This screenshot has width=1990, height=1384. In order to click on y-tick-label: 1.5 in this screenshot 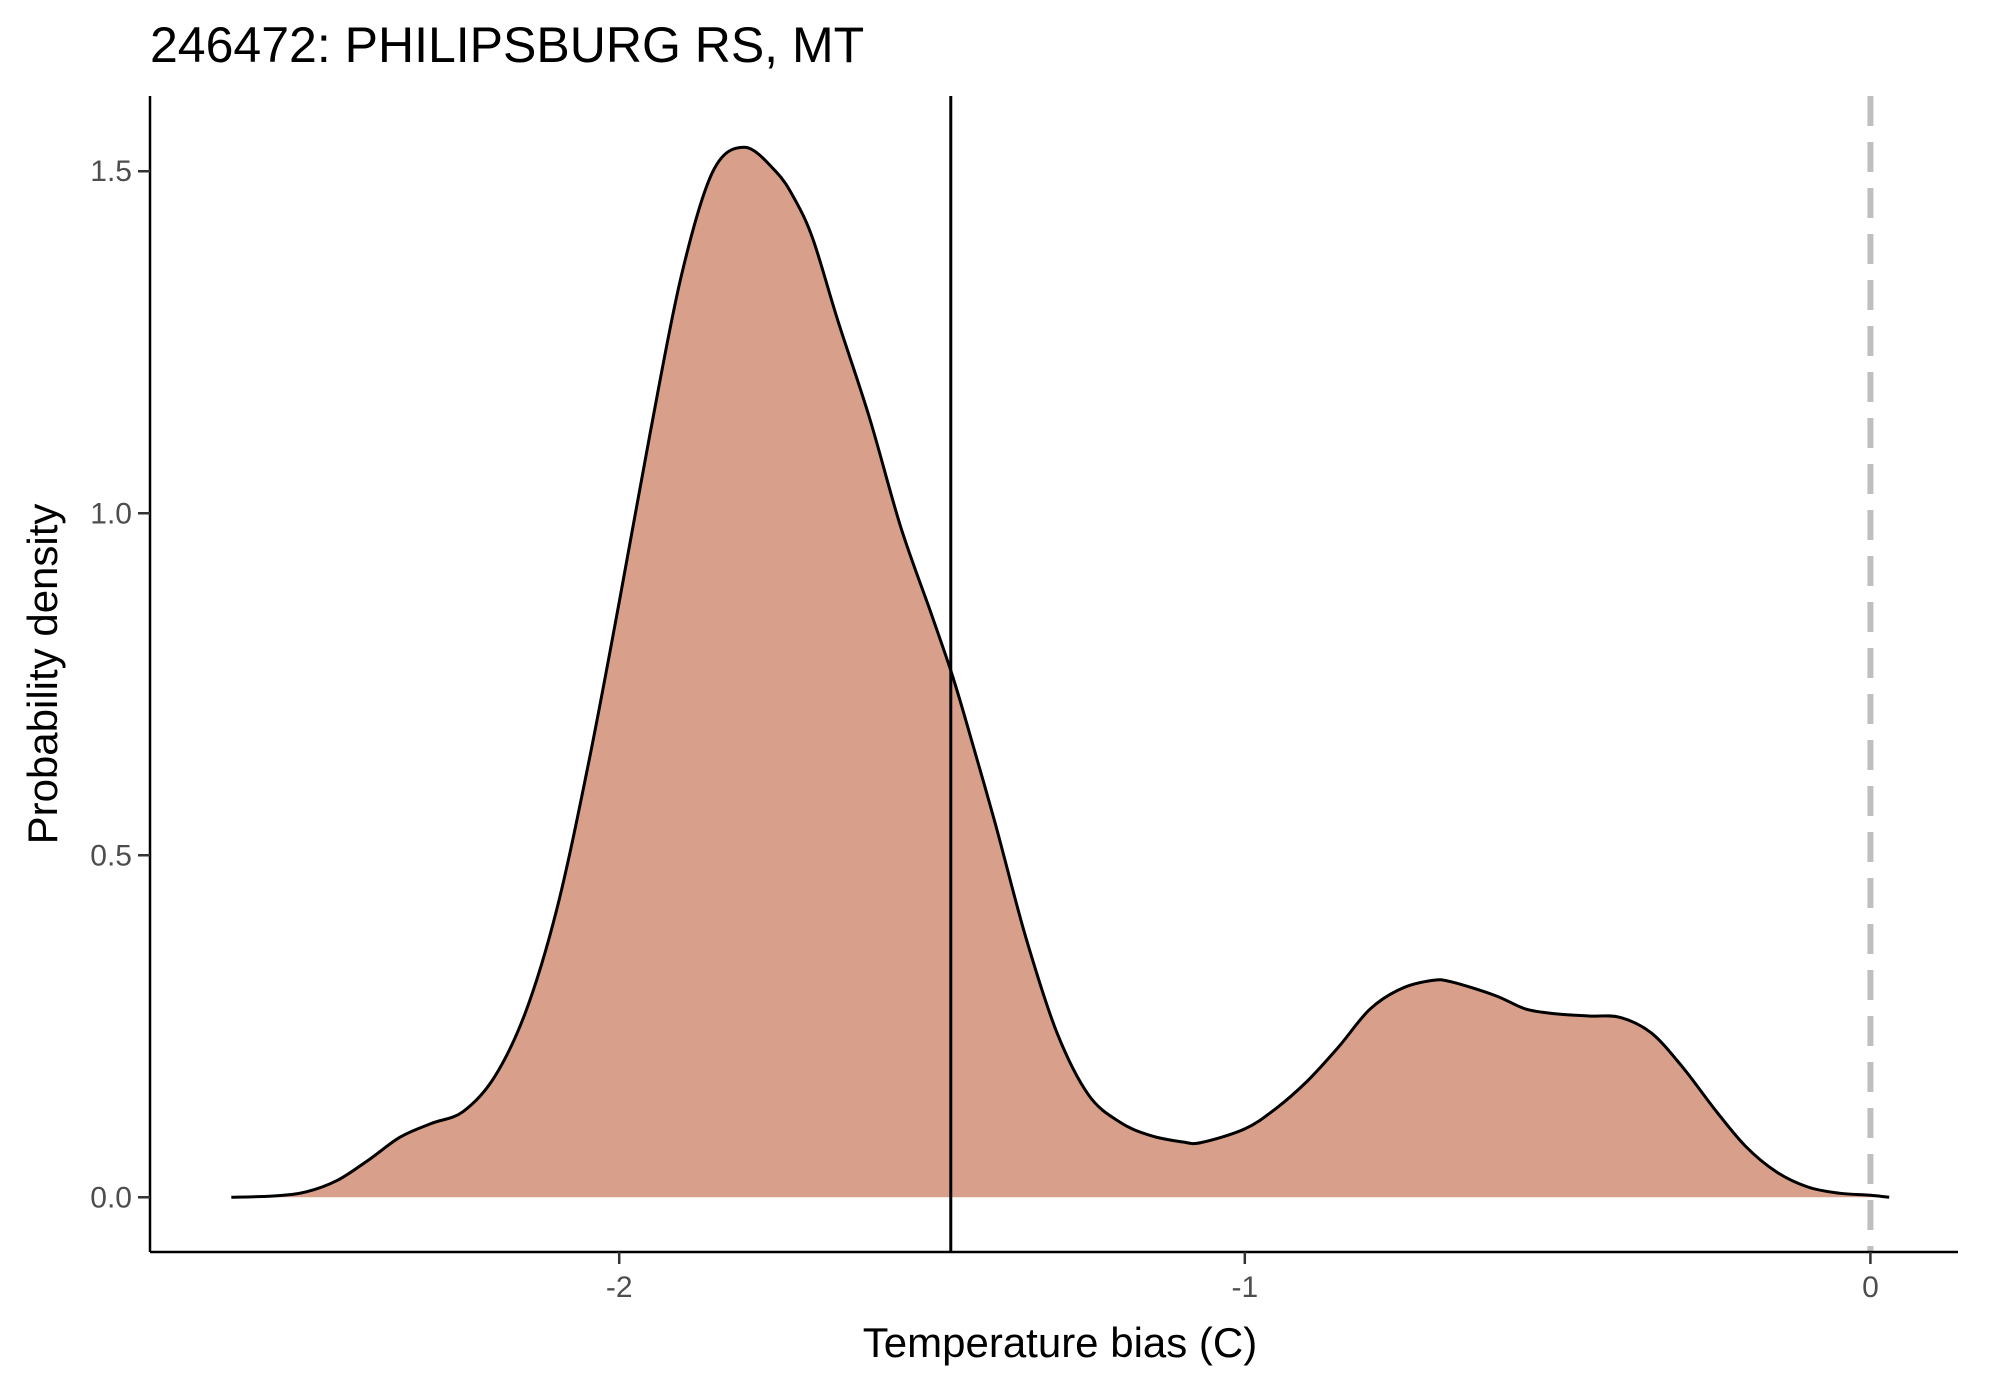, I will do `click(111, 171)`.